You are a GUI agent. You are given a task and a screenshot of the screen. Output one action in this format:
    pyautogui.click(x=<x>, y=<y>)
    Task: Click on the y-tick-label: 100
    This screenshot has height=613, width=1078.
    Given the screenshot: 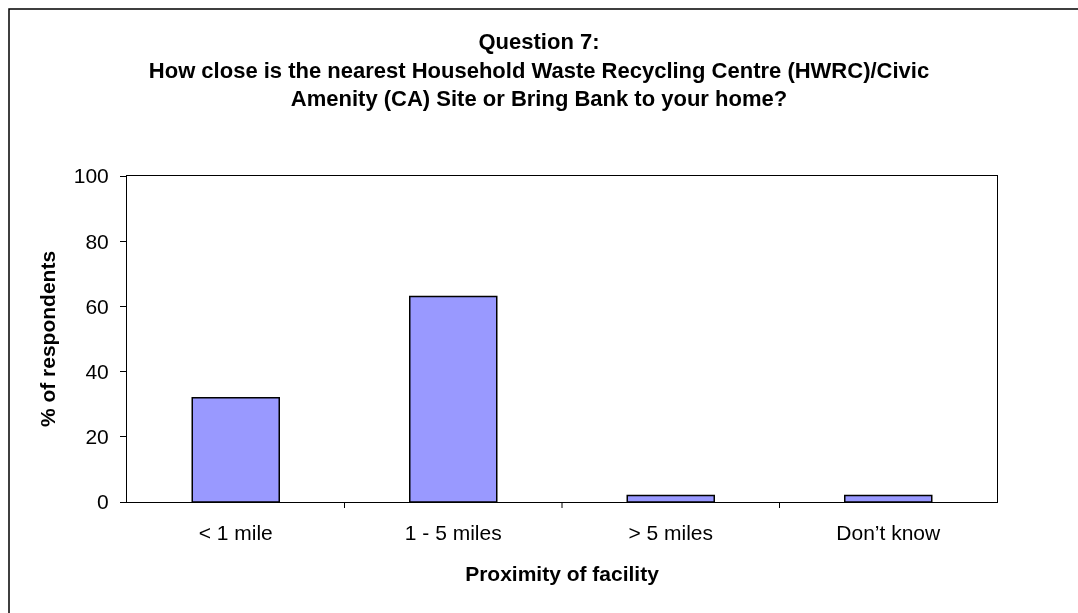 What is the action you would take?
    pyautogui.click(x=91, y=176)
    